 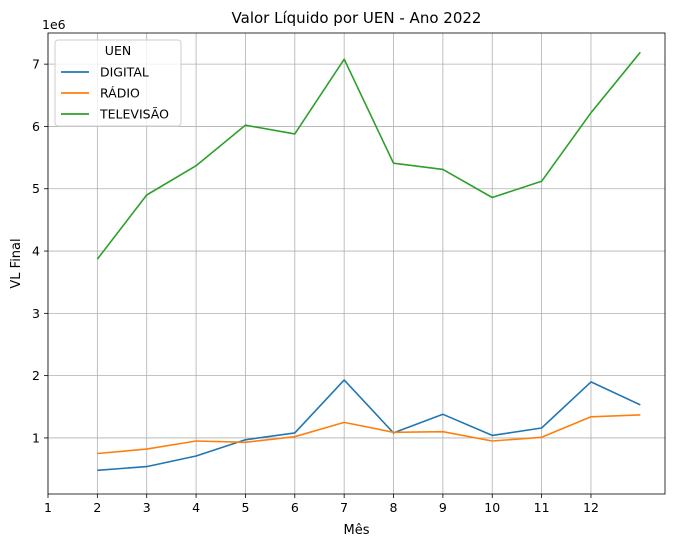 What do you see at coordinates (120, 93) in the screenshot?
I see `legend-entry-label: RÁDIO` at bounding box center [120, 93].